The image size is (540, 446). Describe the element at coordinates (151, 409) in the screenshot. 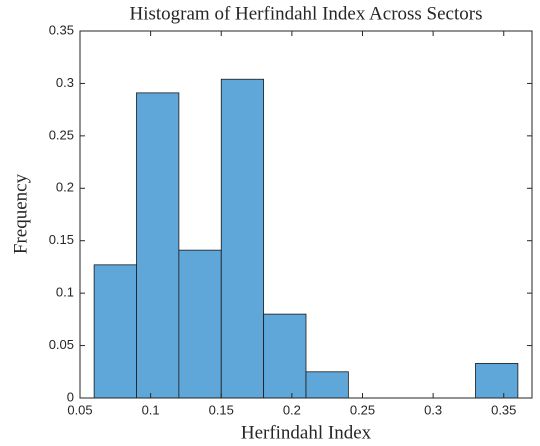

I see `x-tick-label: 0.1` at that location.